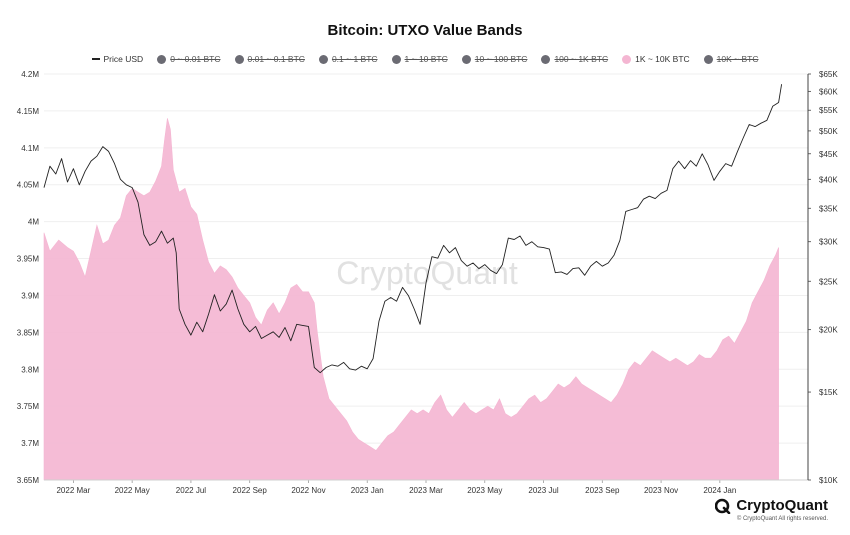 The image size is (850, 535). I want to click on x-tick-label: 2023 Mar, so click(426, 490).